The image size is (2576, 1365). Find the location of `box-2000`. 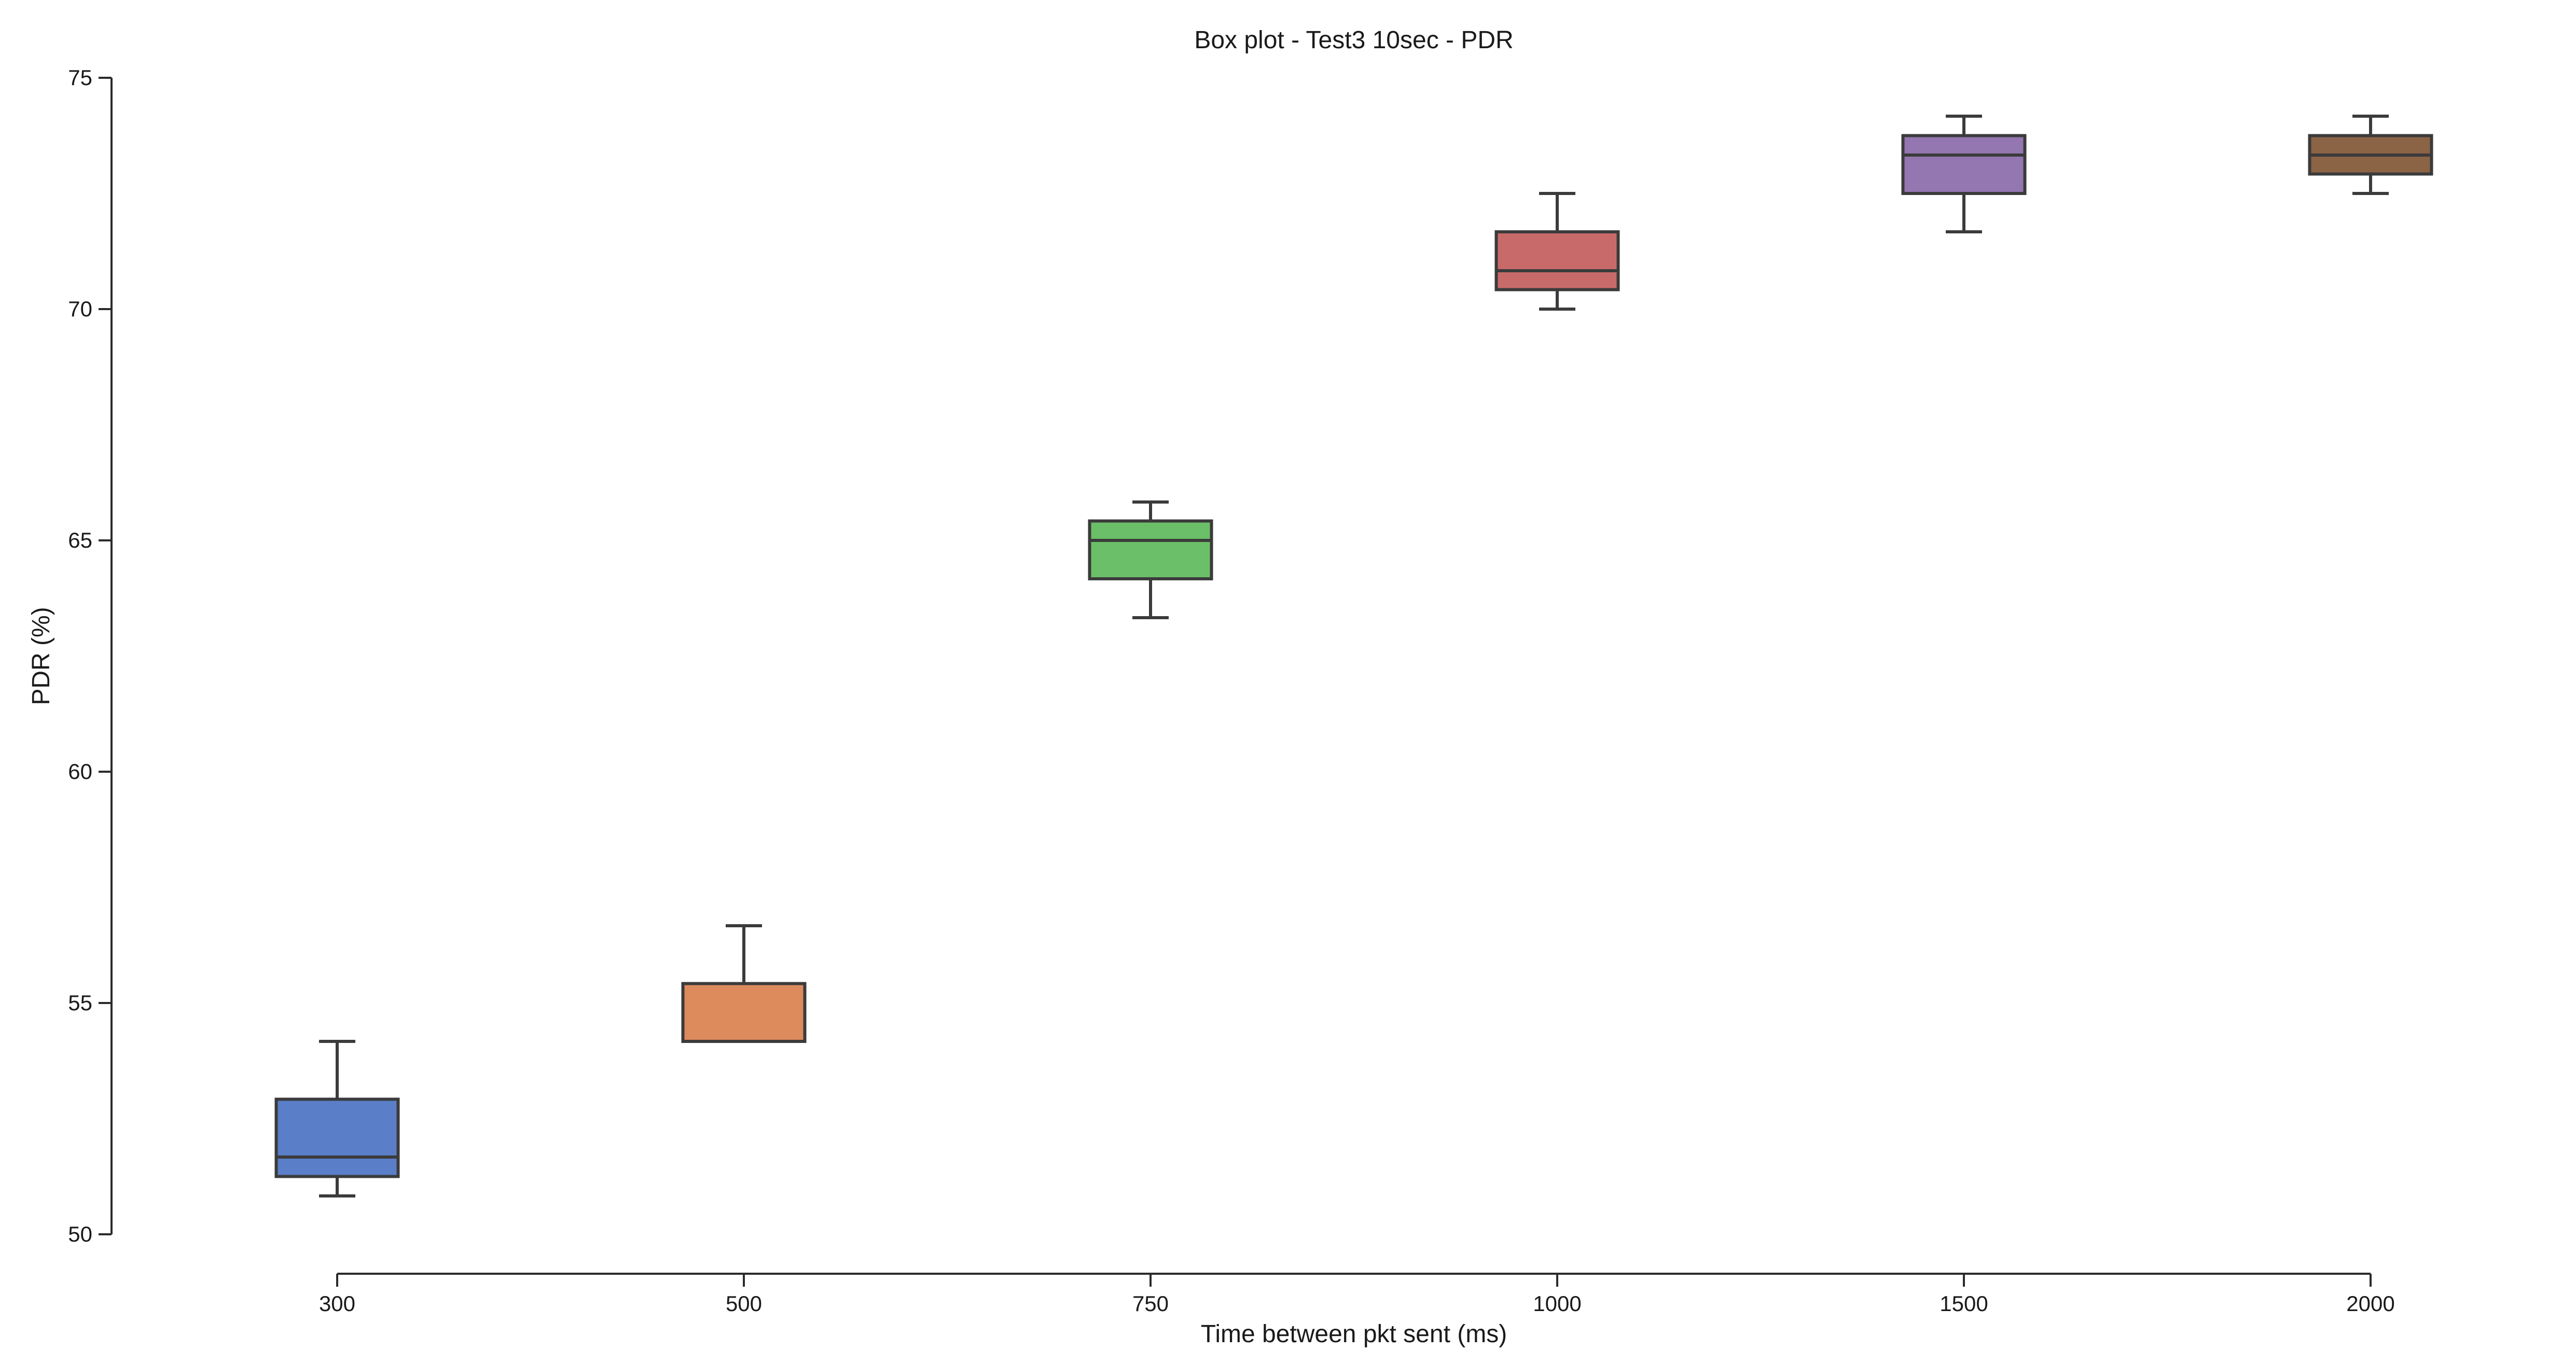

box-2000 is located at coordinates (2370, 155).